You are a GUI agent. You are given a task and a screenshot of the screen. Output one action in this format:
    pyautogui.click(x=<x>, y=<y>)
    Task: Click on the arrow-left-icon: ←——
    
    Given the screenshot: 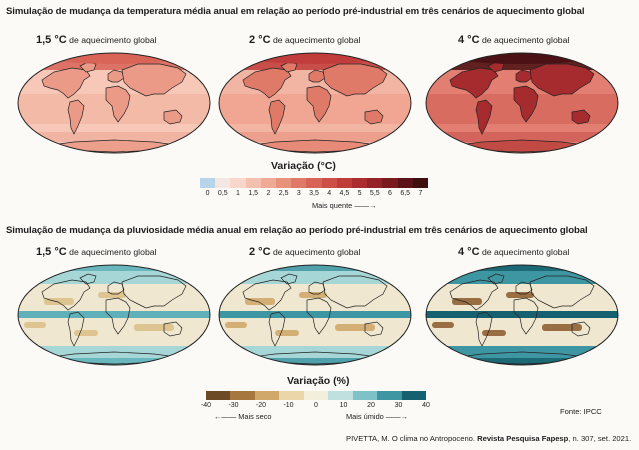 What is the action you would take?
    pyautogui.click(x=225, y=416)
    